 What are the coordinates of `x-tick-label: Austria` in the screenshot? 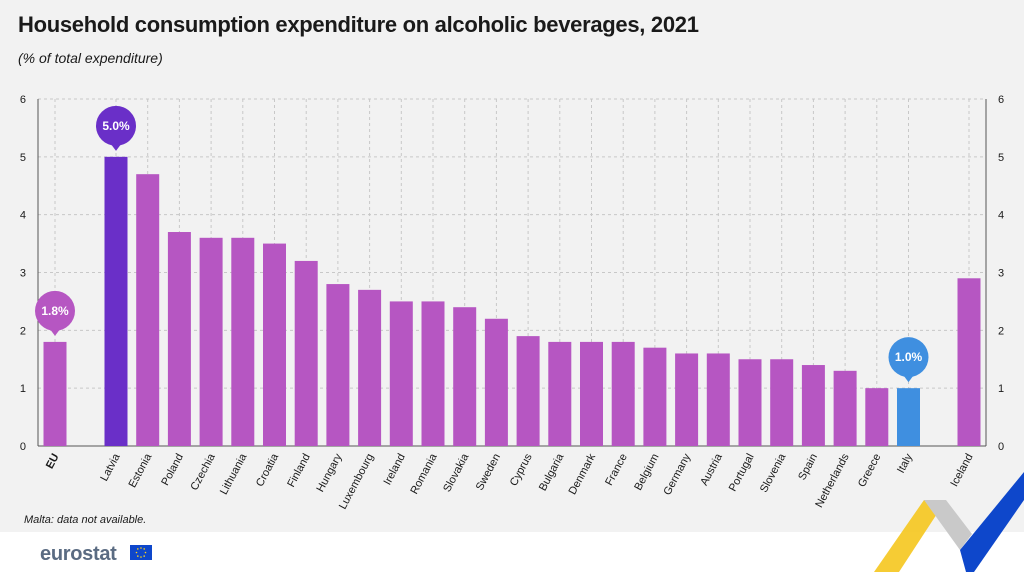 It's located at (711, 469).